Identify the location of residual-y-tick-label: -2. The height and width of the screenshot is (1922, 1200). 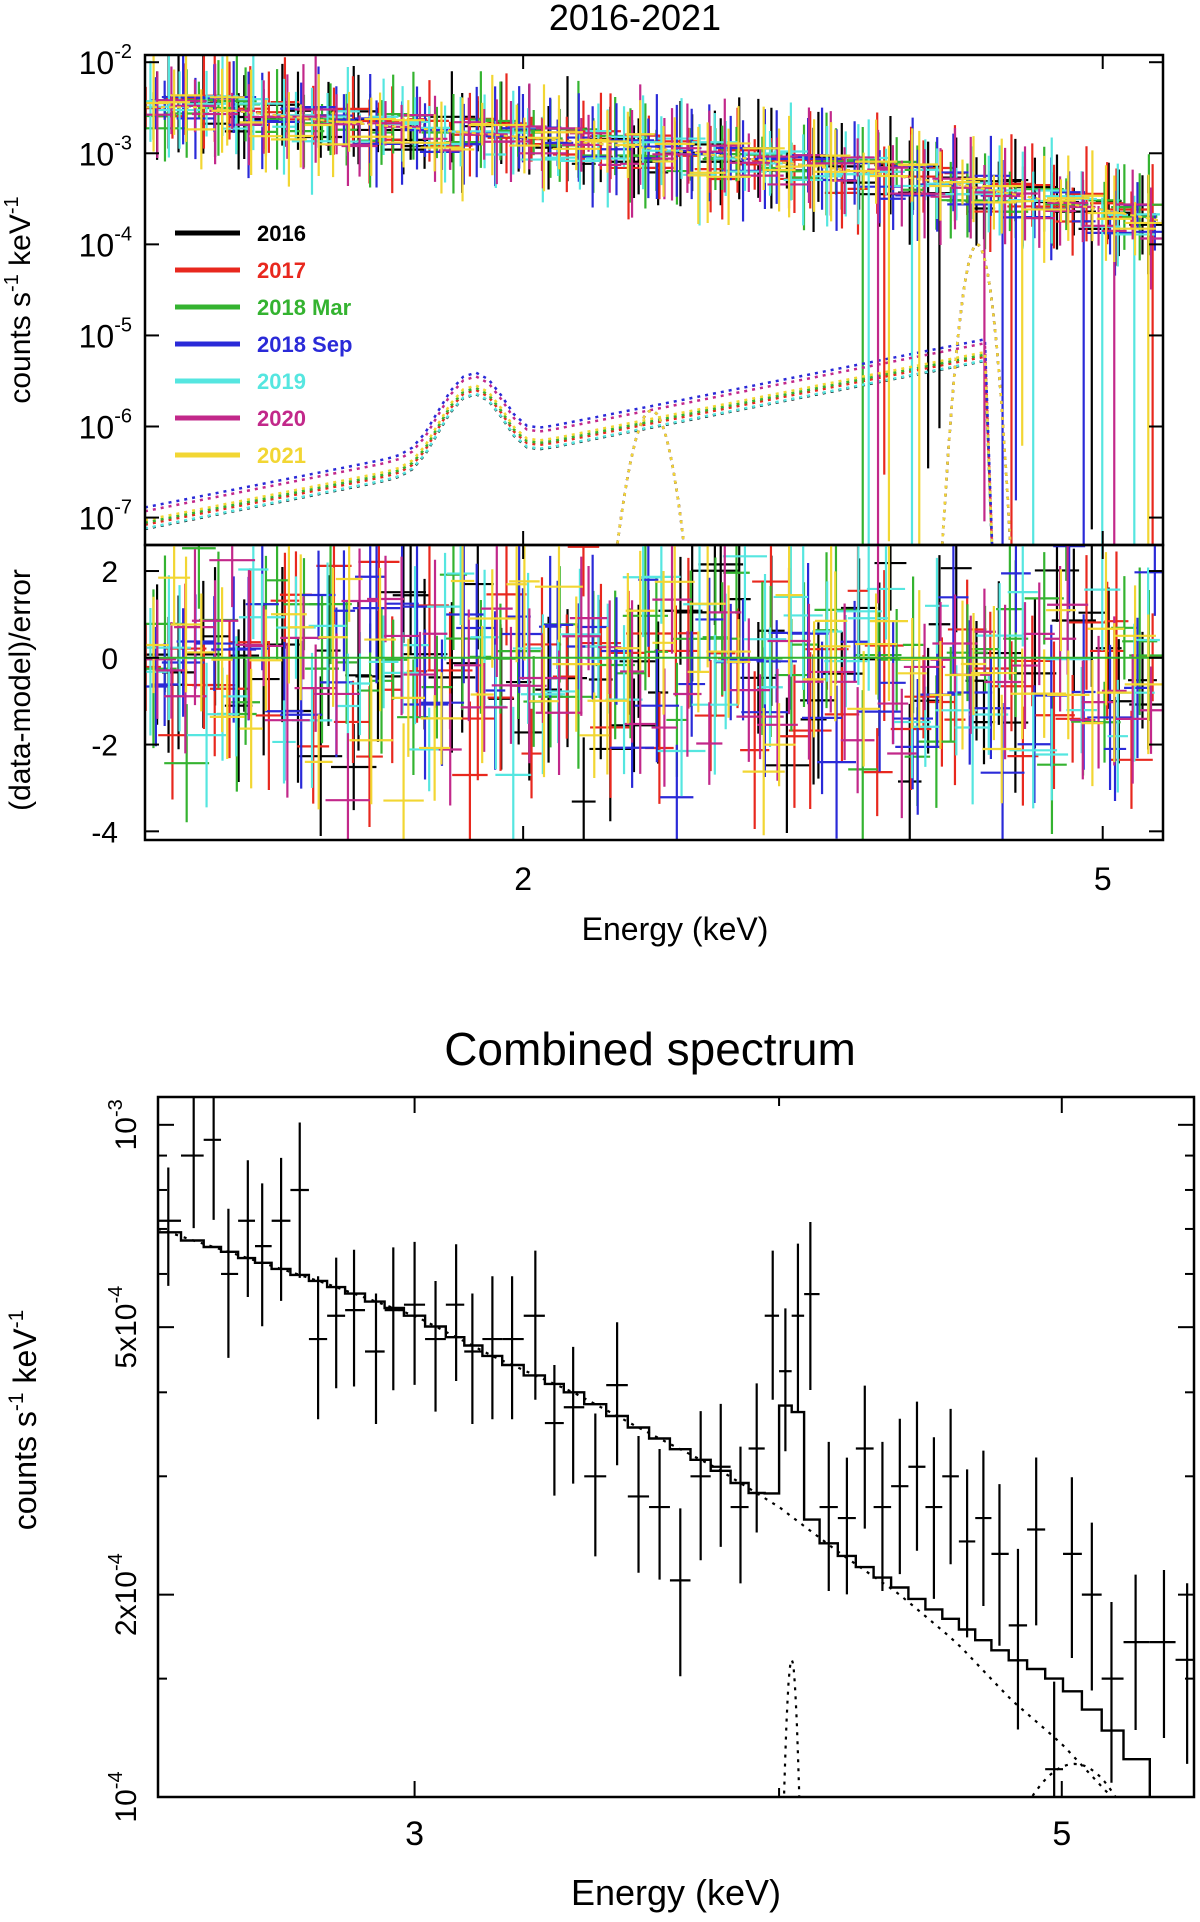
(104, 746).